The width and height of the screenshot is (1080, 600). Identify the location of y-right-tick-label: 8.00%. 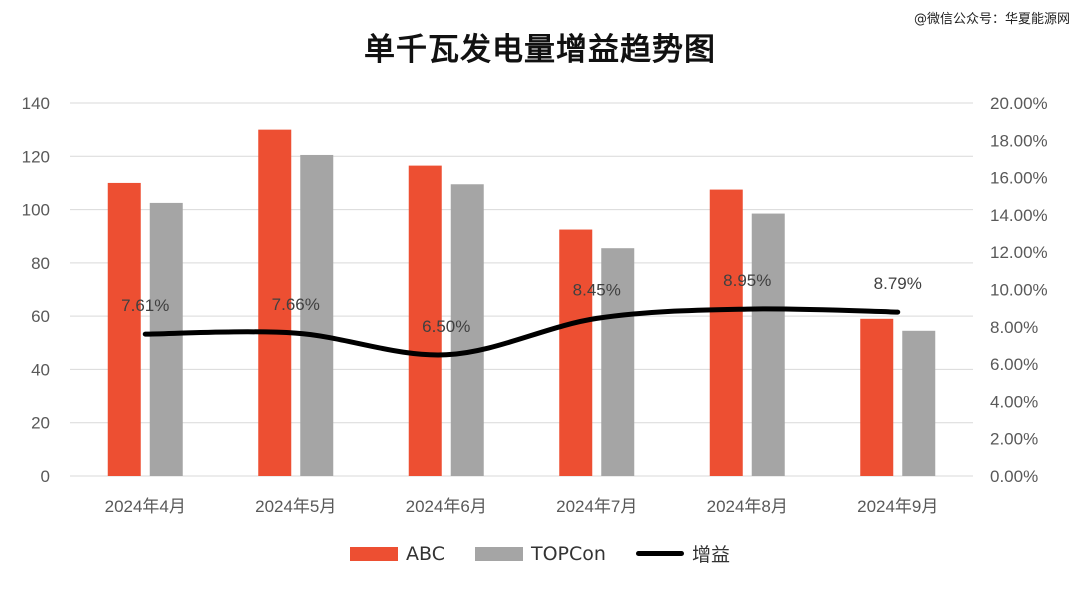
(1014, 327).